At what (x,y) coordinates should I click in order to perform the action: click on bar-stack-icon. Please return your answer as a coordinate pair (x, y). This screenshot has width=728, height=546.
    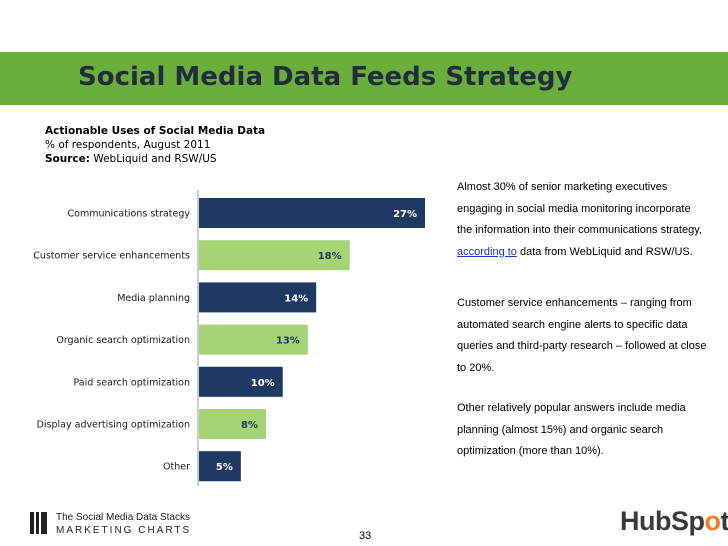
    Looking at the image, I should click on (40, 523).